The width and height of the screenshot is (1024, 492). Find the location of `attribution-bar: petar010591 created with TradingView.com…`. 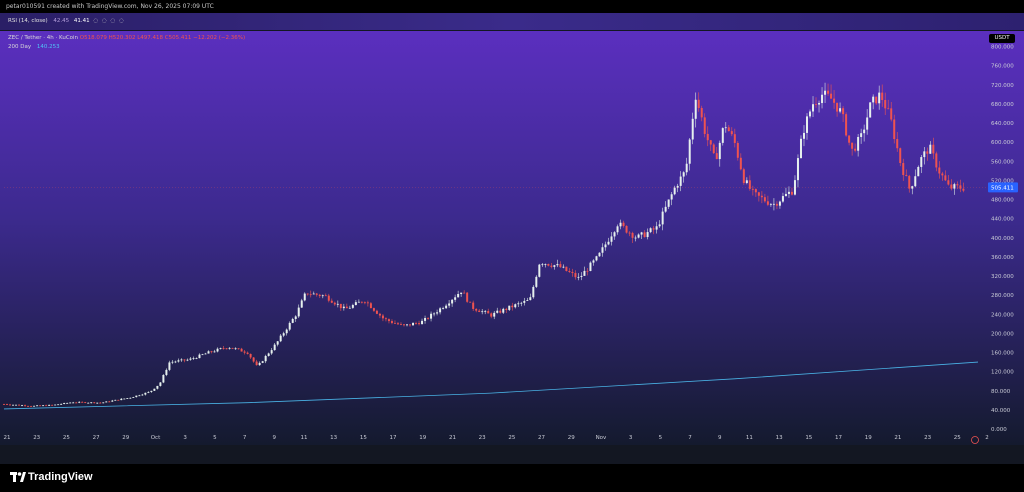

attribution-bar: petar010591 created with TradingView.com… is located at coordinates (512, 6).